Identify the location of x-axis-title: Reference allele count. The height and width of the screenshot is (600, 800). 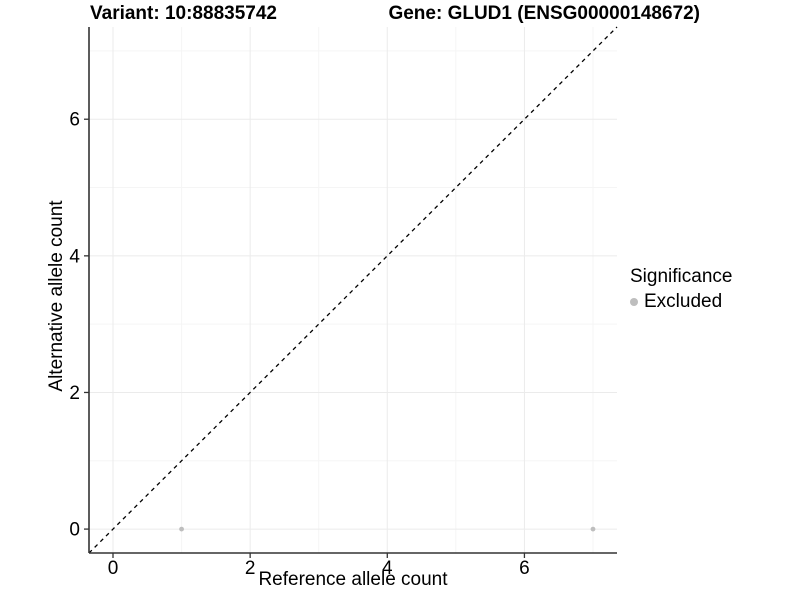
(353, 579).